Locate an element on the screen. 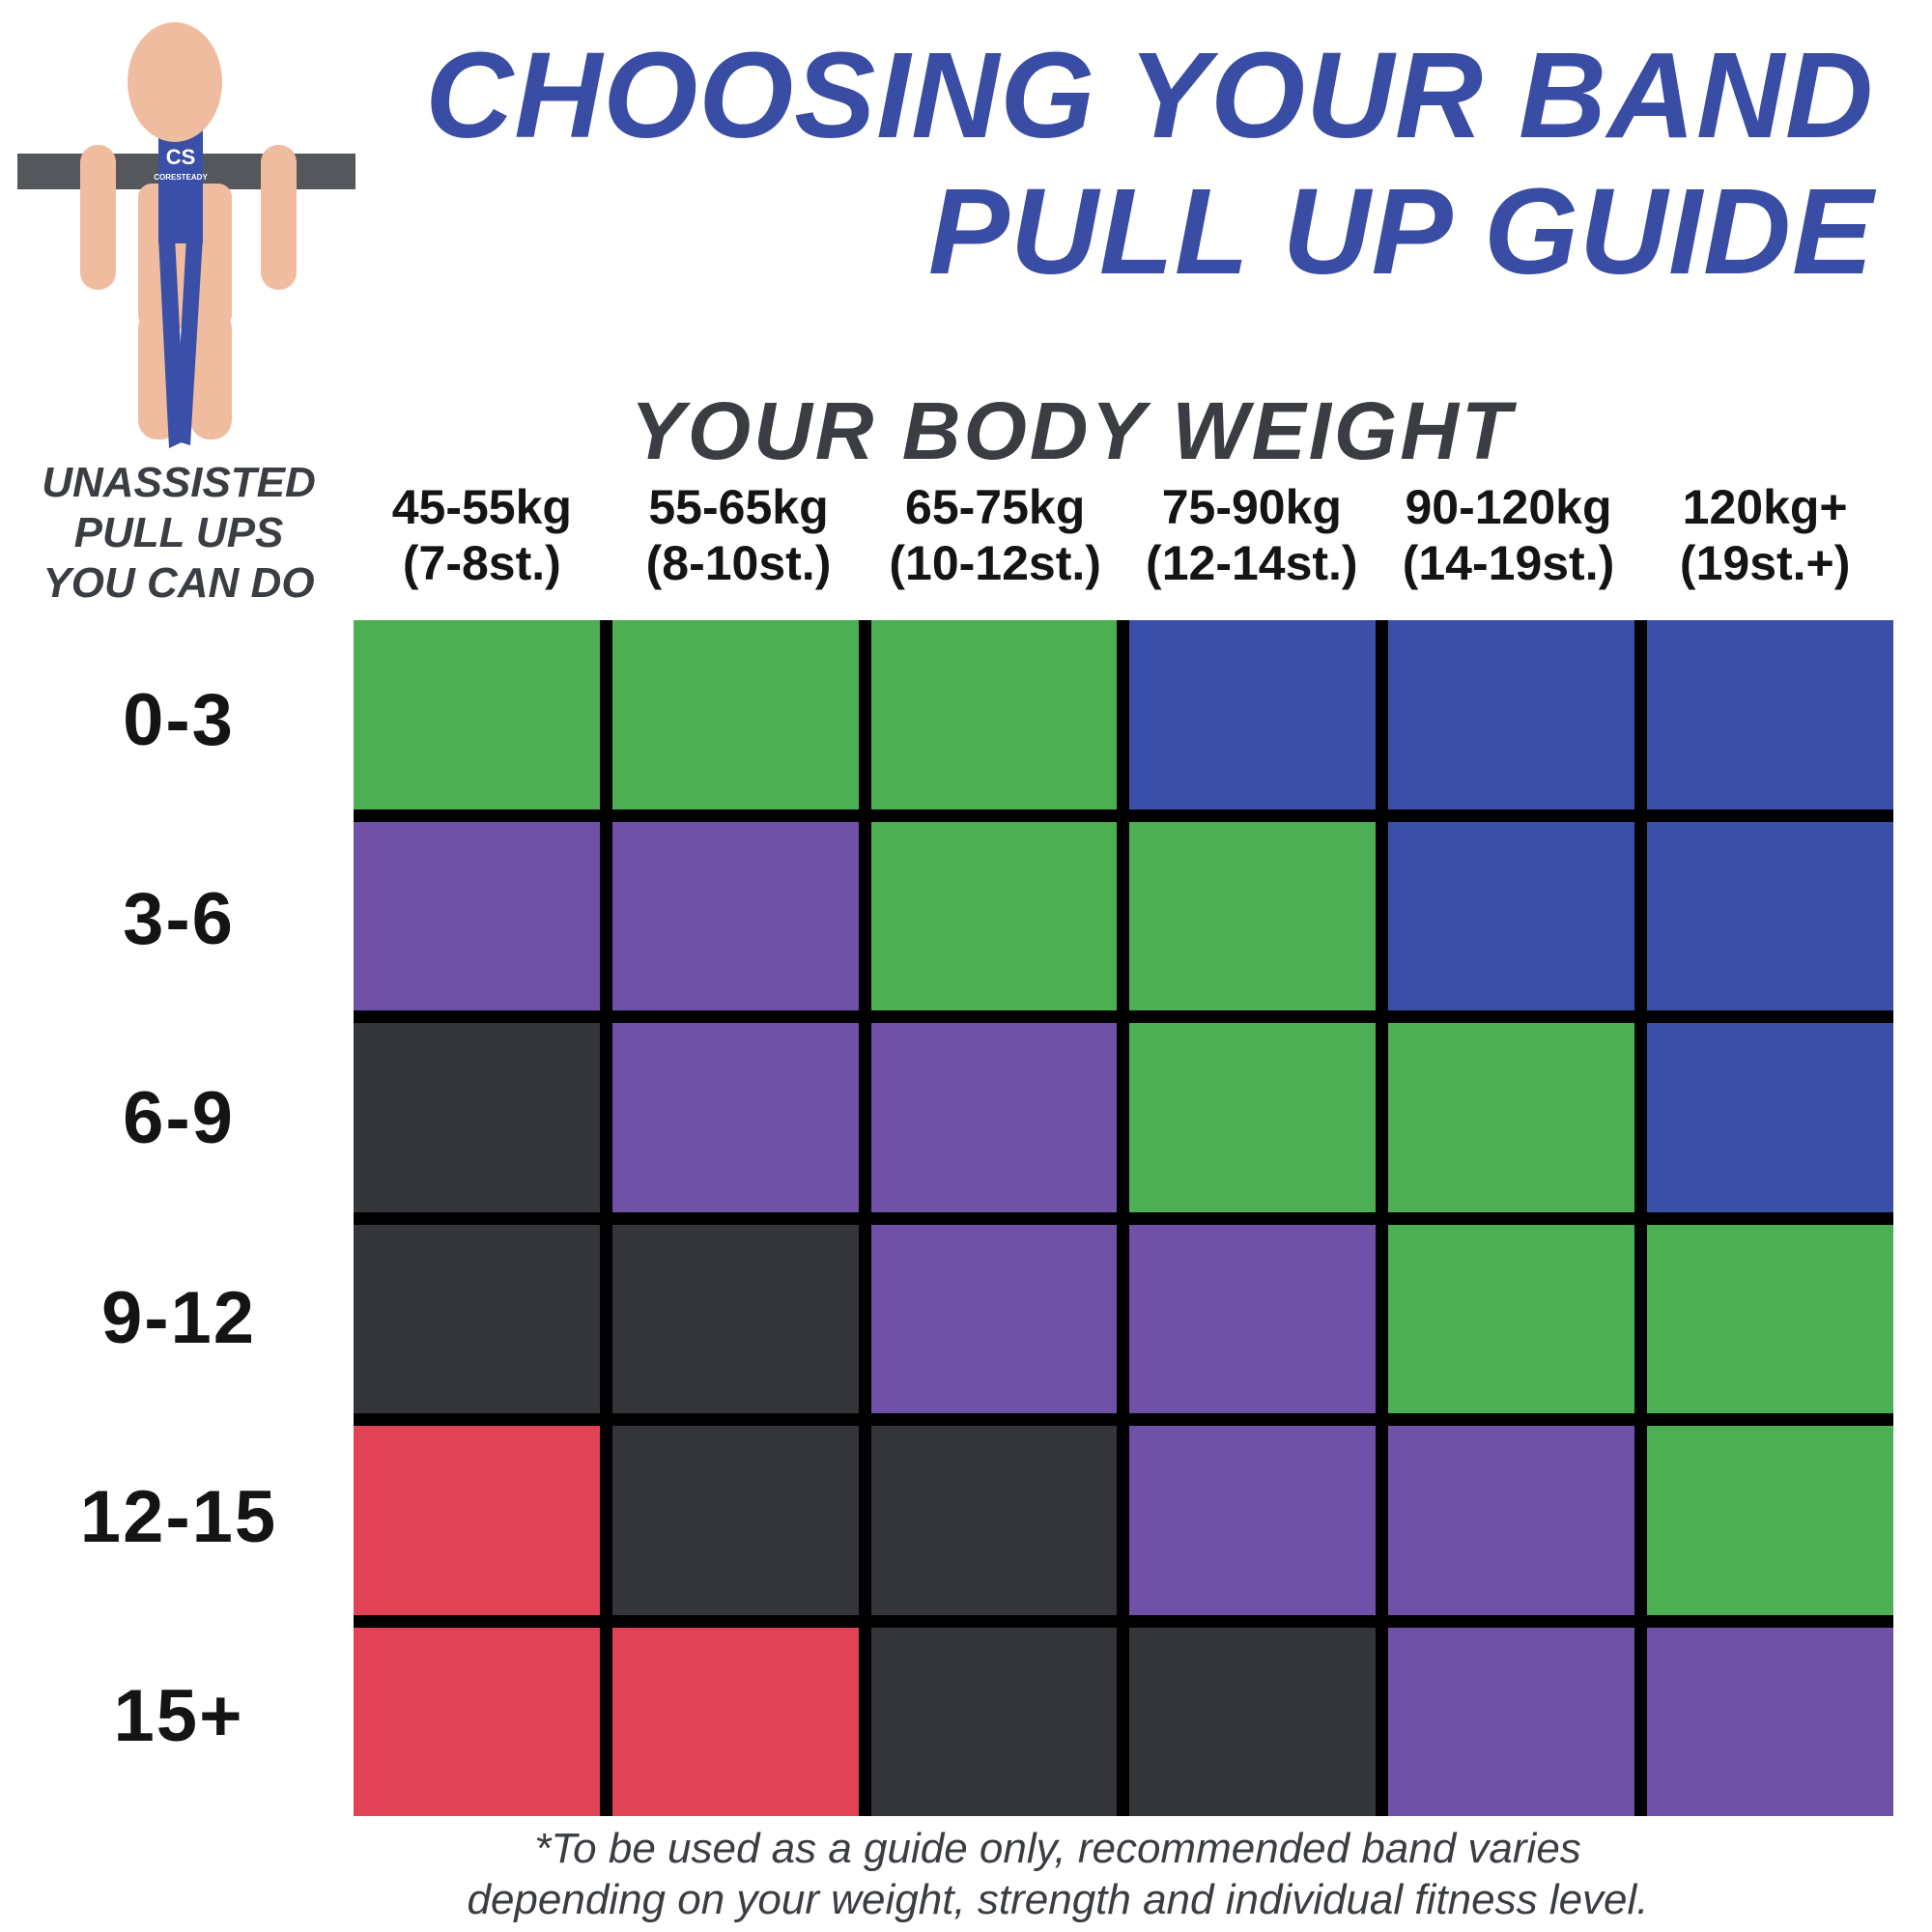 This screenshot has height=1932, width=1932. grid-cell-r3c6-blue-band is located at coordinates (1770, 1117).